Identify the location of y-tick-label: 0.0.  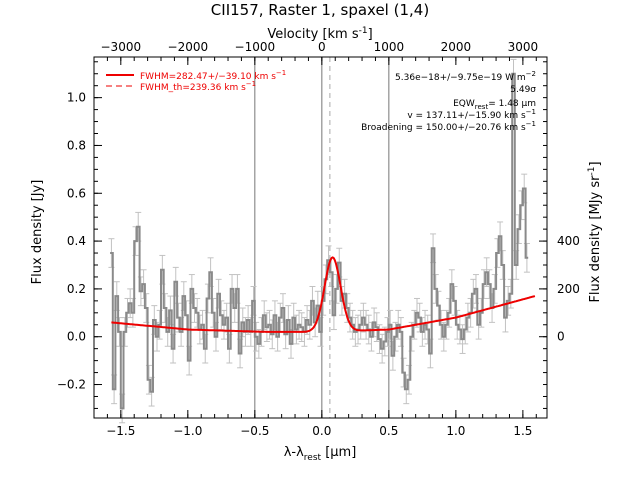
(76, 337).